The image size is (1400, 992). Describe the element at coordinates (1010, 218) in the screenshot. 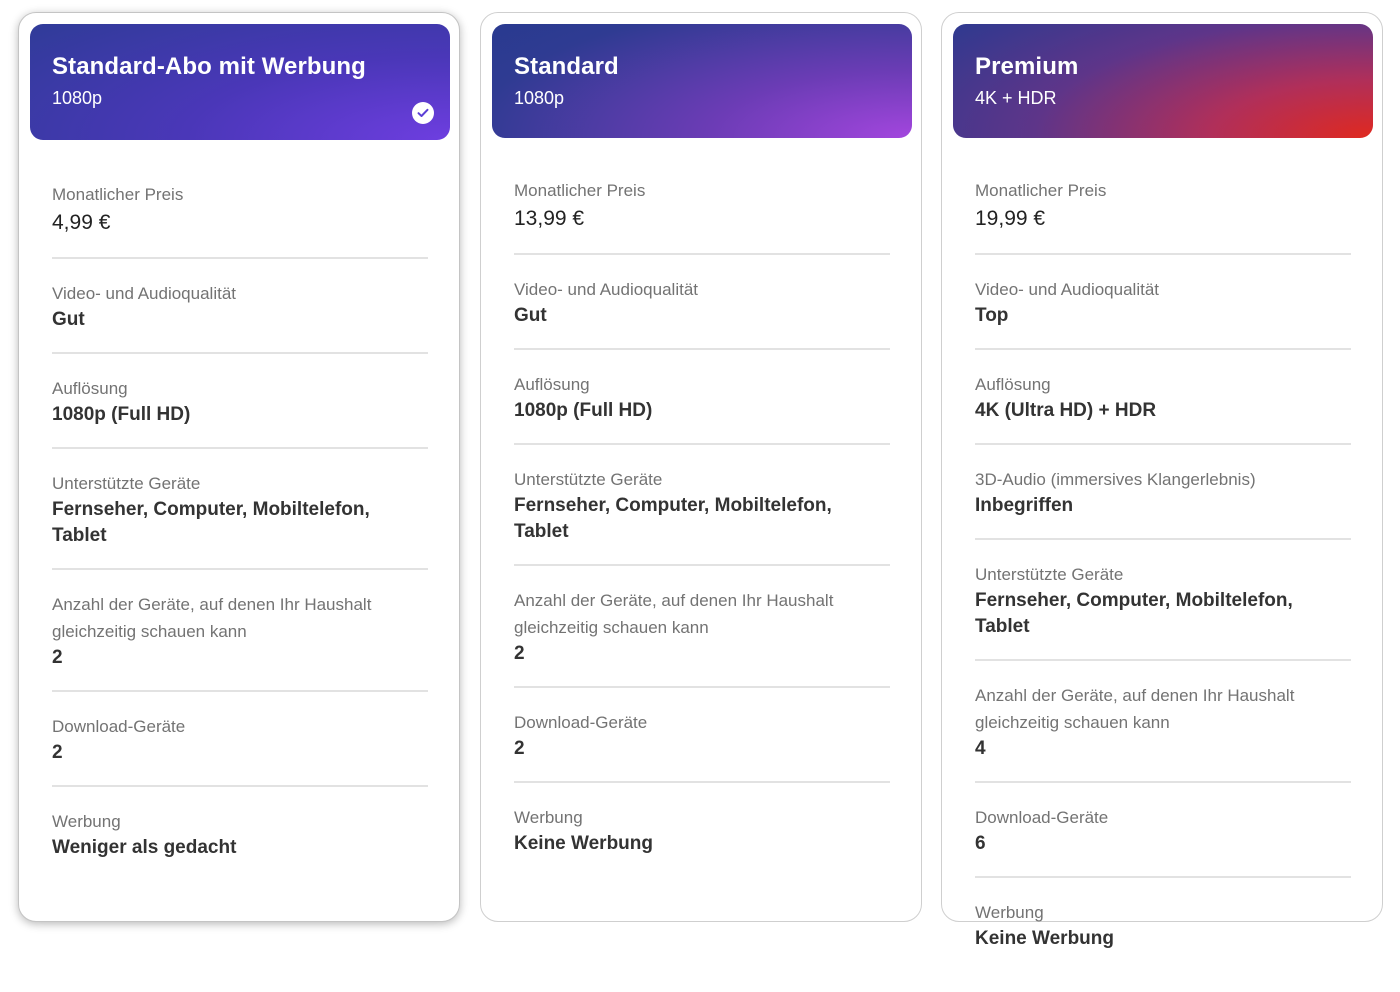

I see `feature-value: 19,99 €` at that location.